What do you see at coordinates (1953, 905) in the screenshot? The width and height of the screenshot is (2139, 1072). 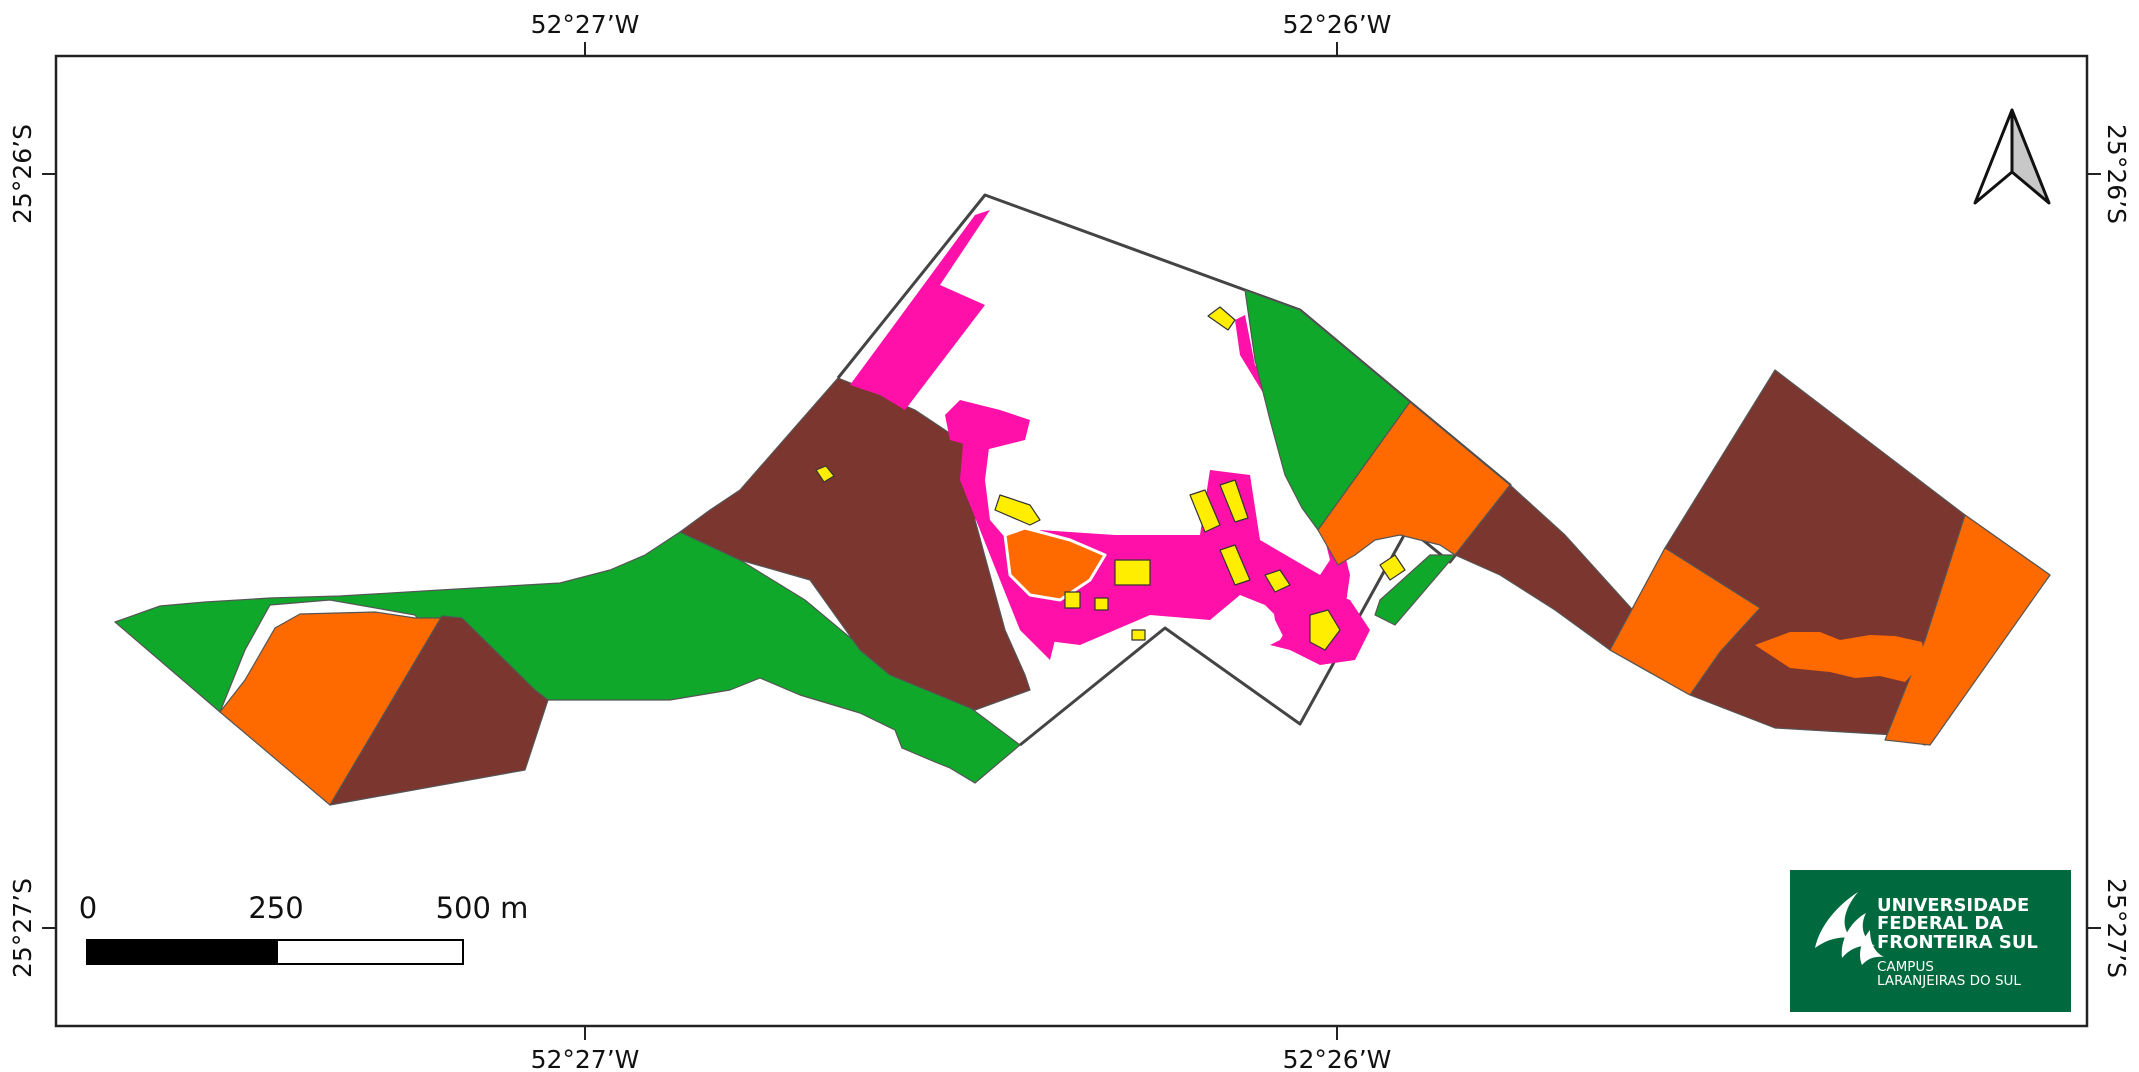 I see `logo-line-1: UNIVERSIDADE` at bounding box center [1953, 905].